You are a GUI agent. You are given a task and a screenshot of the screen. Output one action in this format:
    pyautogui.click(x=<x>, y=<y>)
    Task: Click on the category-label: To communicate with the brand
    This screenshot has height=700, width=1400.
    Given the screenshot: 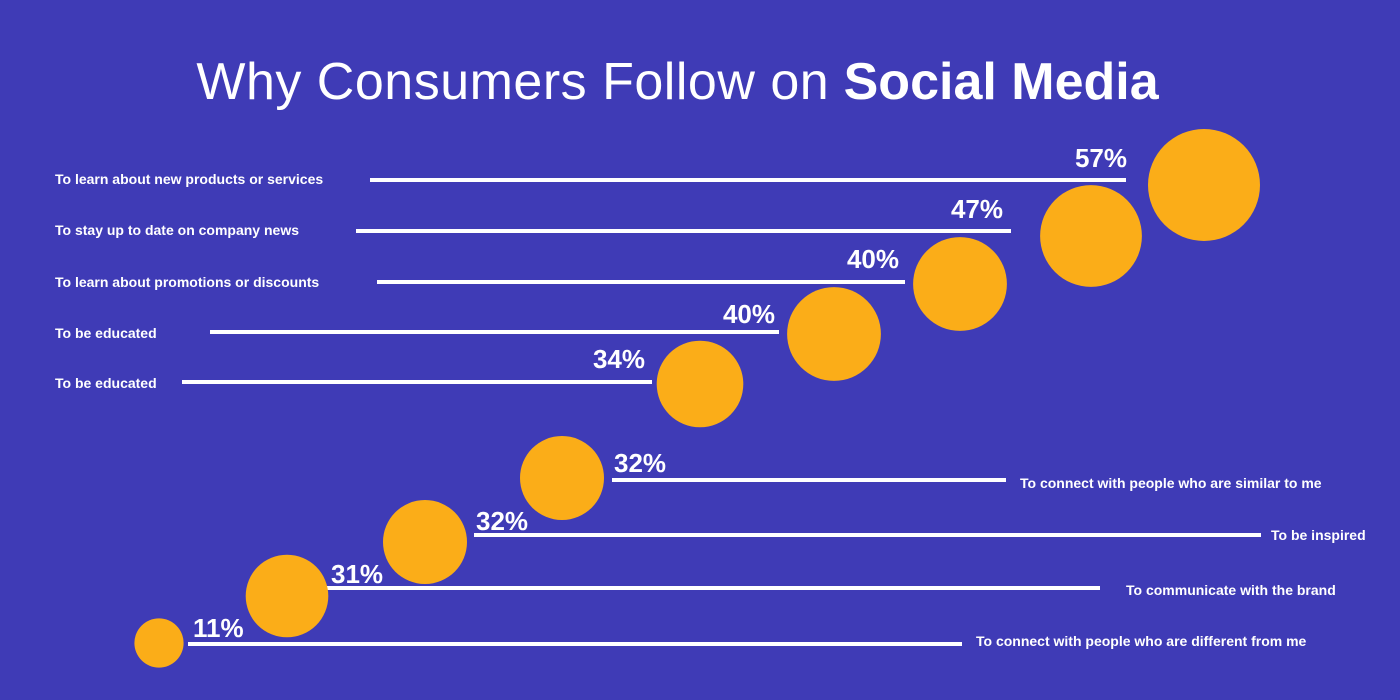 What is the action you would take?
    pyautogui.click(x=1231, y=590)
    